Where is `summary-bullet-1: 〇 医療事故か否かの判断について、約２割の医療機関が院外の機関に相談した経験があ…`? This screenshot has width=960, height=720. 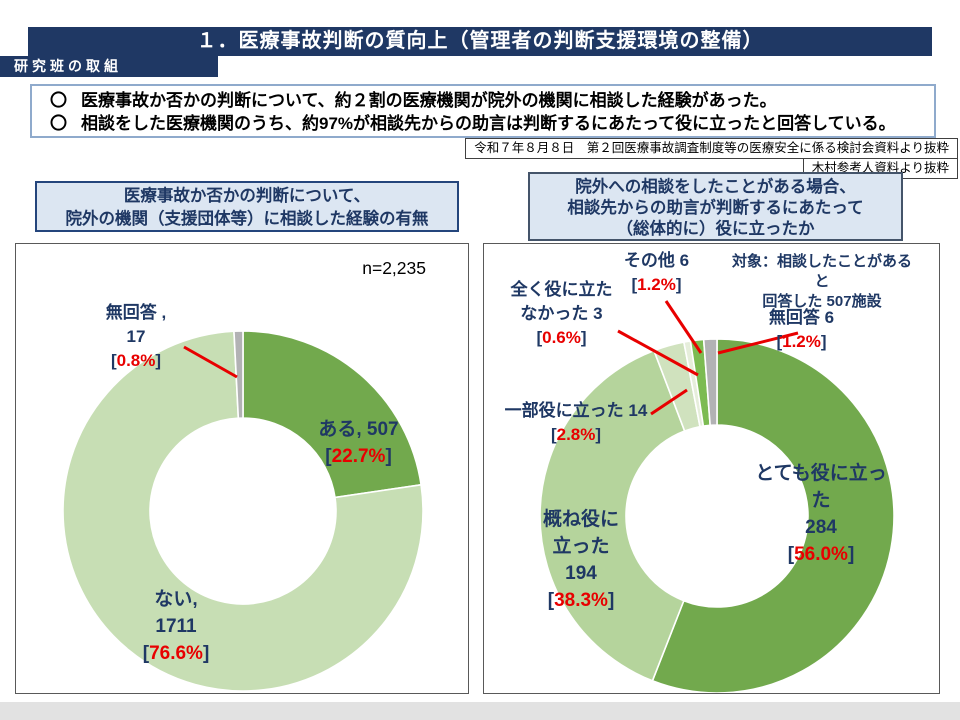 summary-bullet-1: 〇 医療事故か否かの判断について、約２割の医療機関が院外の機関に相談した経験があ… is located at coordinates (492, 100).